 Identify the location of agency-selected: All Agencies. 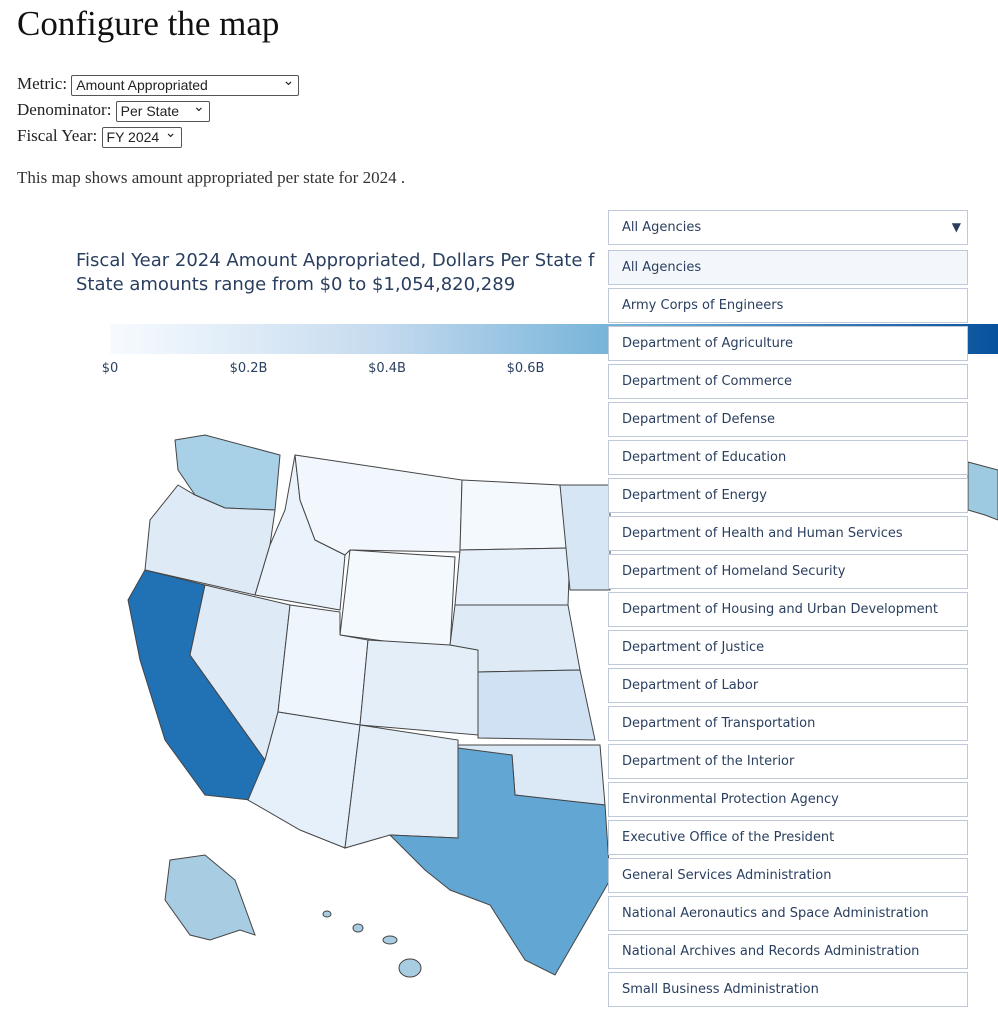
(662, 227).